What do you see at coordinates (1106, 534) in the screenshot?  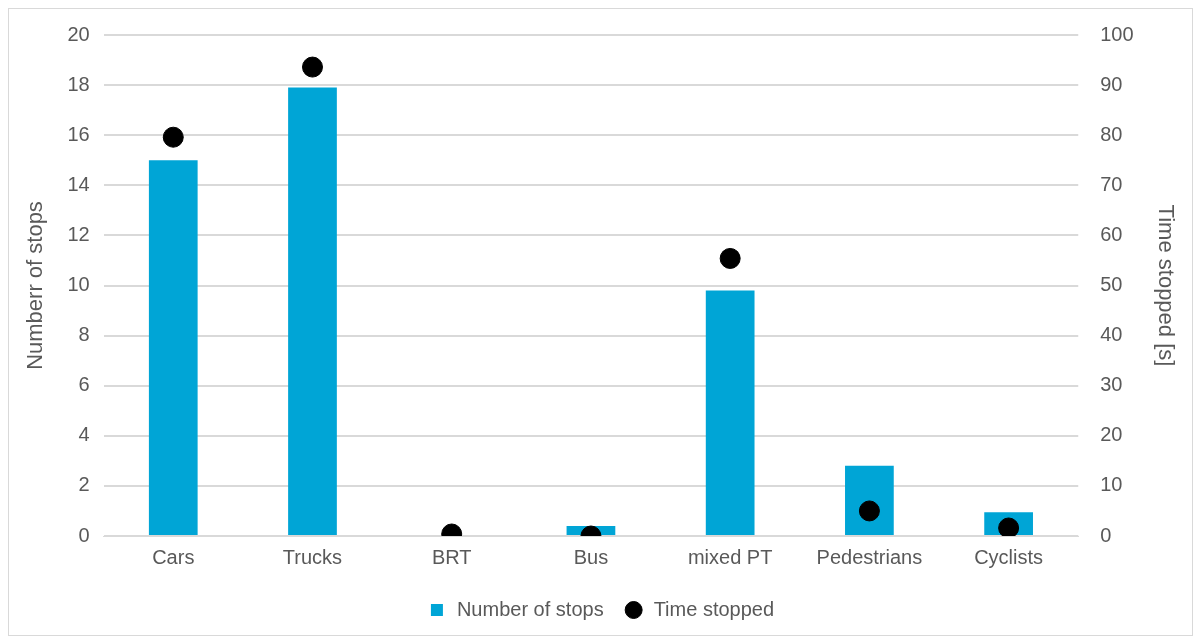 I see `y2-tick-label: 0` at bounding box center [1106, 534].